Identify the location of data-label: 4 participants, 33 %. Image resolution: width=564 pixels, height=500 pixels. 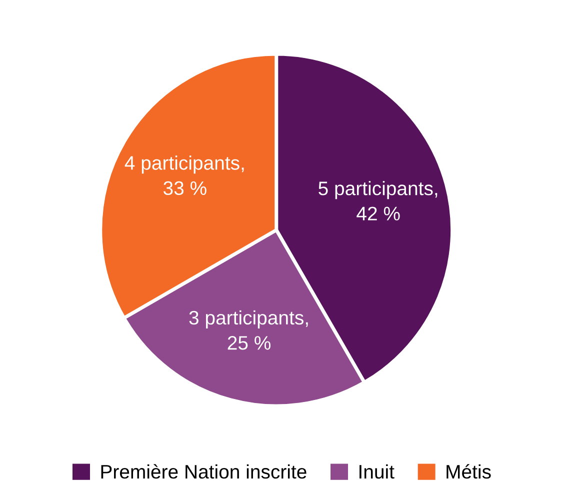
(184, 176).